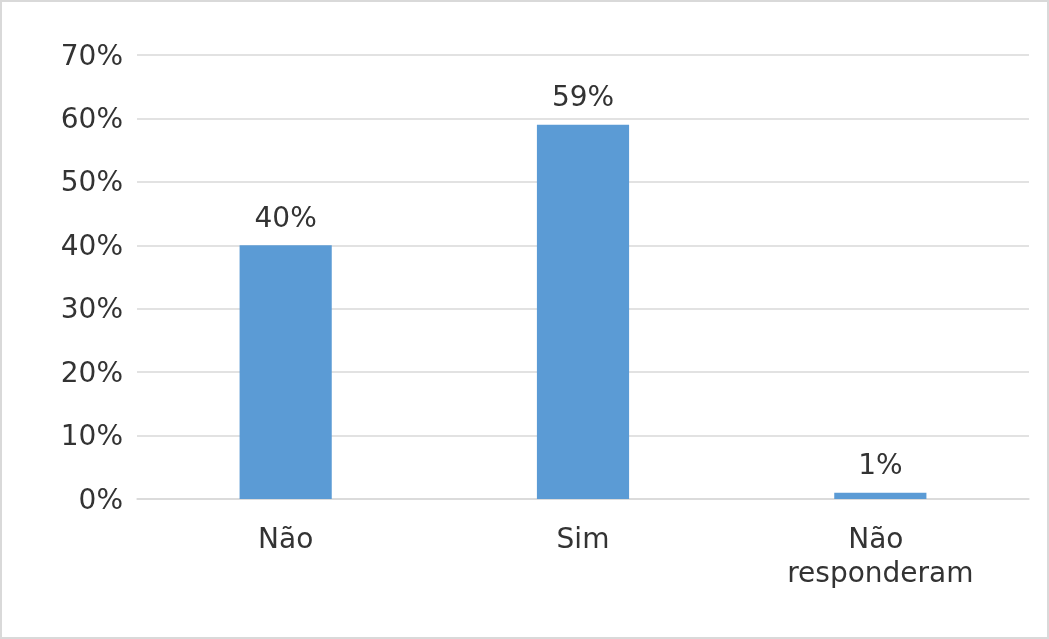  What do you see at coordinates (91, 182) in the screenshot?
I see `y-tick-label: 50%` at bounding box center [91, 182].